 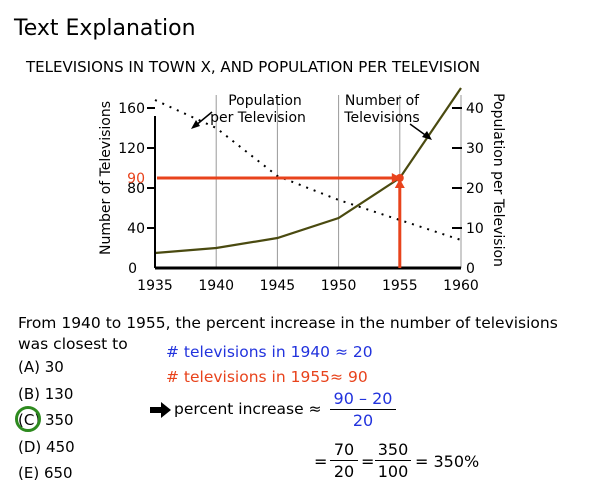 I want to click on svg-text: per Television, so click(x=258, y=118).